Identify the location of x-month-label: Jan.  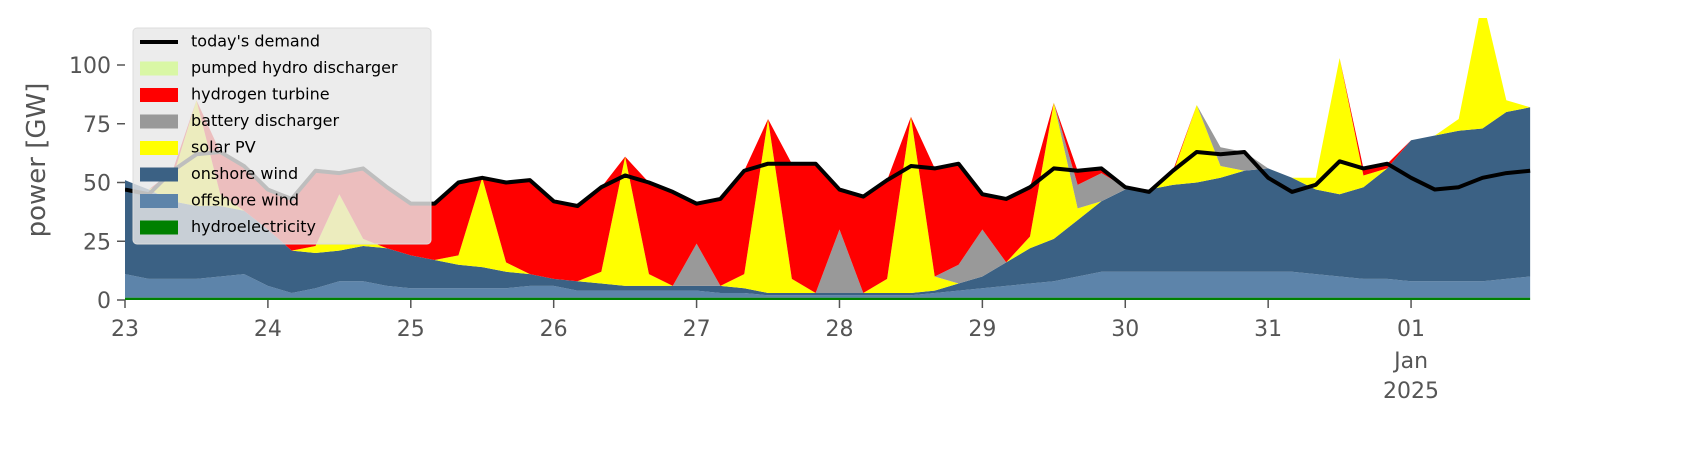
(1410, 361).